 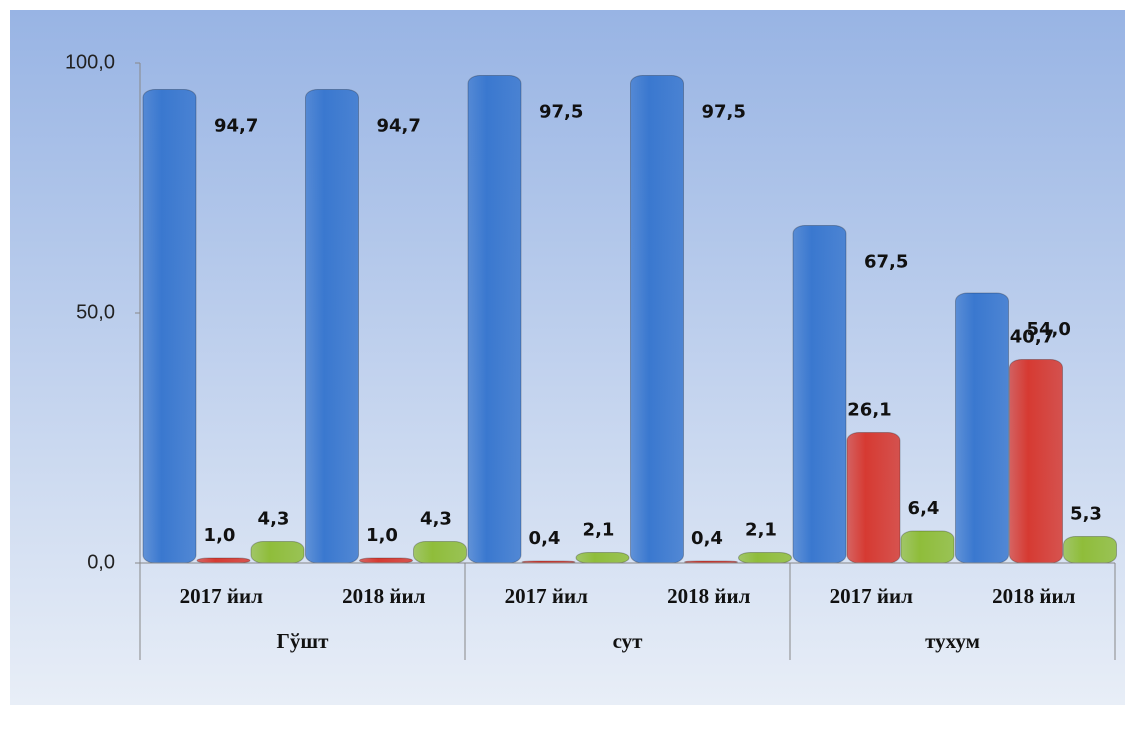 What do you see at coordinates (1086, 514) in the screenshot?
I see `data-label: 5,3` at bounding box center [1086, 514].